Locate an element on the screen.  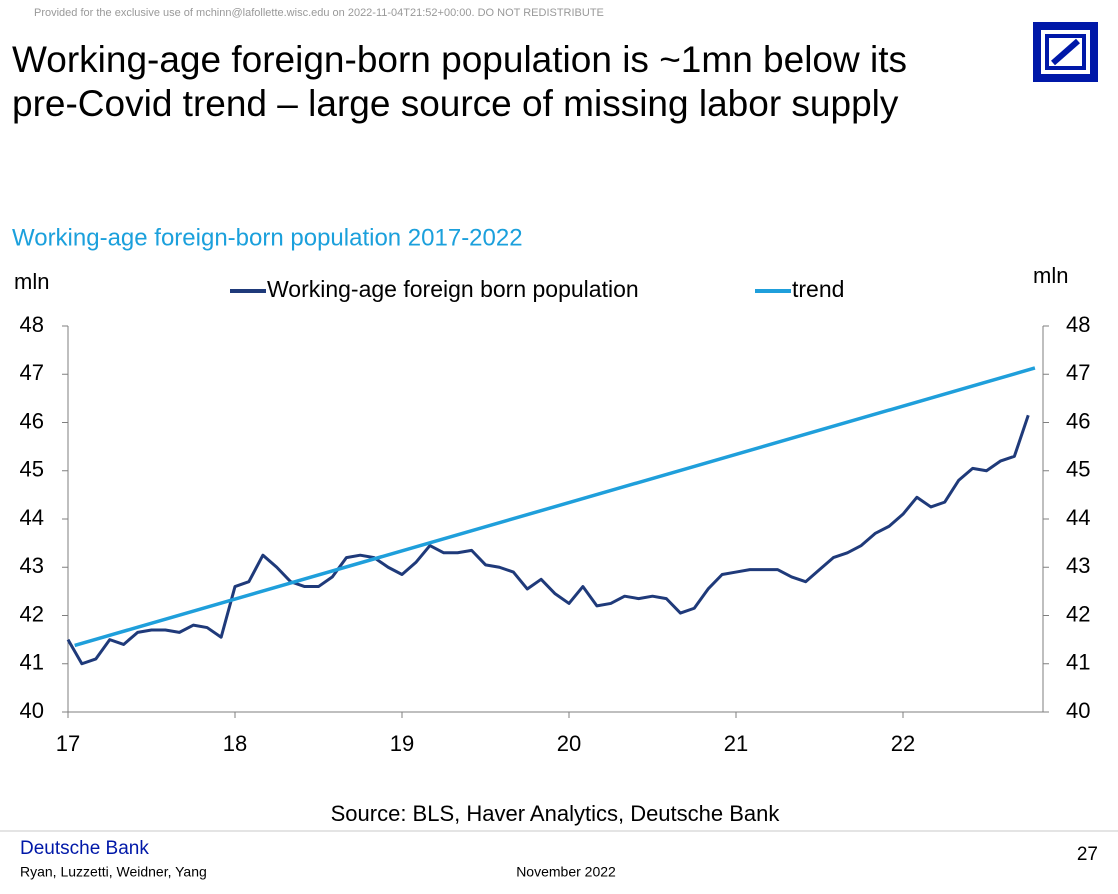
y2-tick-label: 46 is located at coordinates (1078, 420).